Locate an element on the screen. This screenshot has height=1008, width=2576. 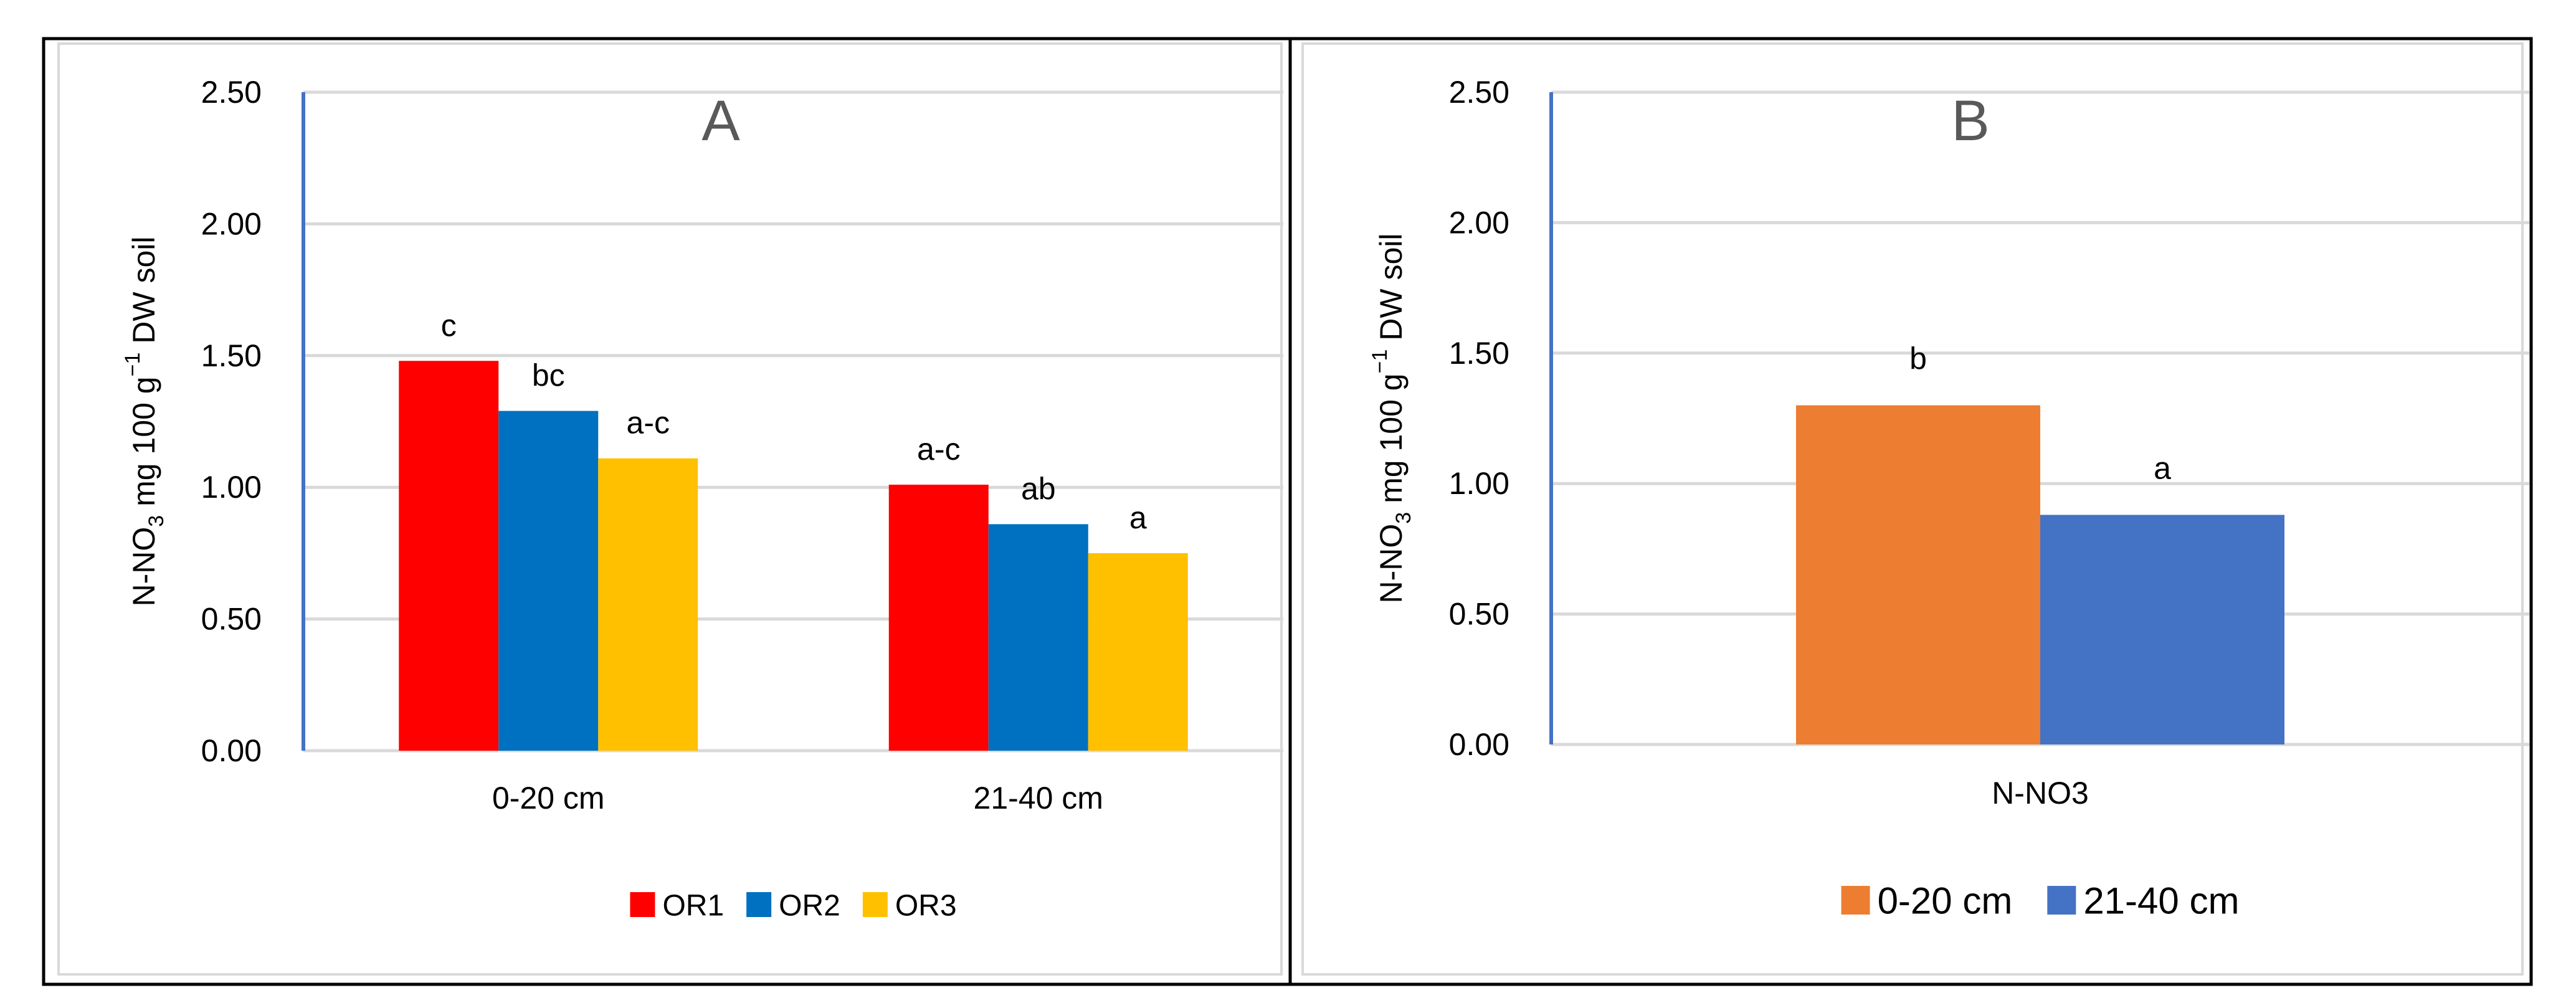
panel-b-y-axis-label-sub: 3 is located at coordinates (1404, 518).